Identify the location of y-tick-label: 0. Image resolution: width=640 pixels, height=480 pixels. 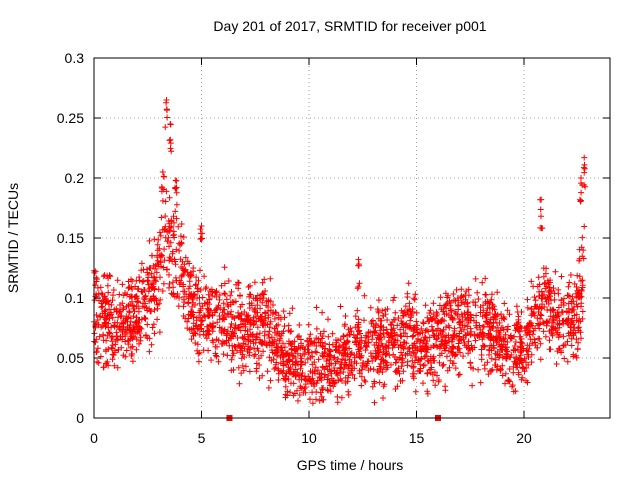
(80, 418).